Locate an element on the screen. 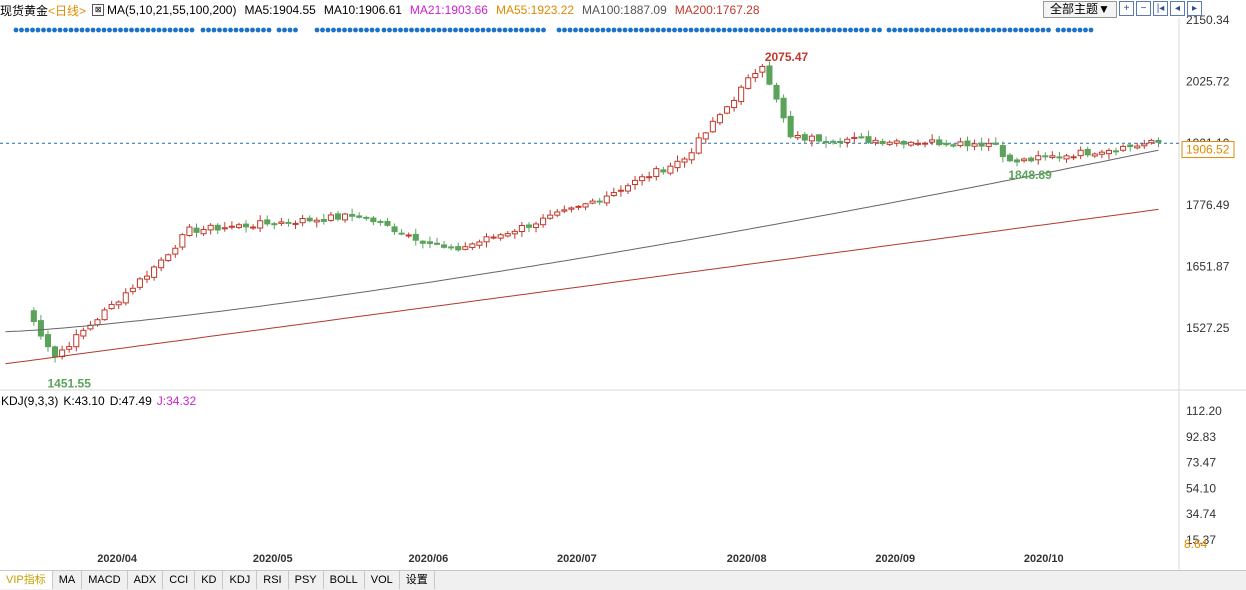 This screenshot has width=1246, height=590. zoom-out-icon: − is located at coordinates (1143, 8).